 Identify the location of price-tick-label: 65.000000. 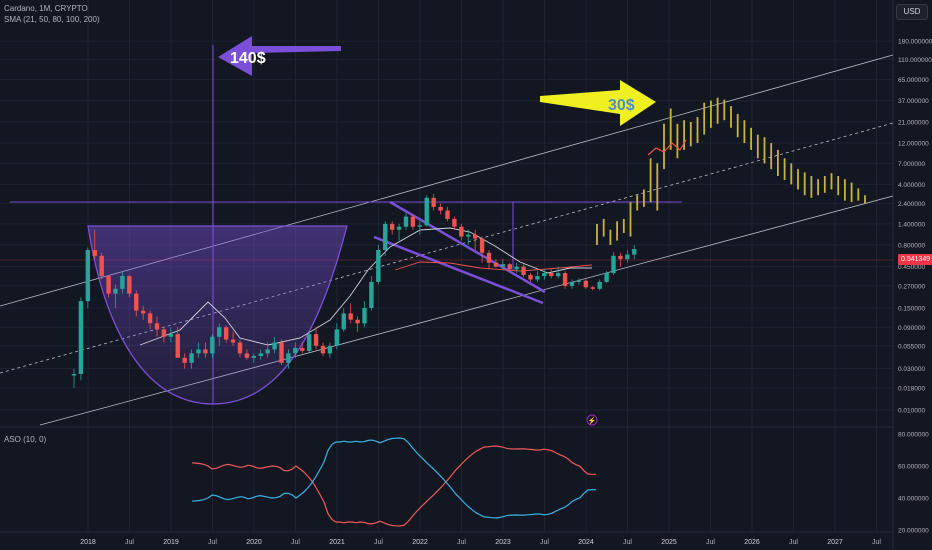
(913, 80).